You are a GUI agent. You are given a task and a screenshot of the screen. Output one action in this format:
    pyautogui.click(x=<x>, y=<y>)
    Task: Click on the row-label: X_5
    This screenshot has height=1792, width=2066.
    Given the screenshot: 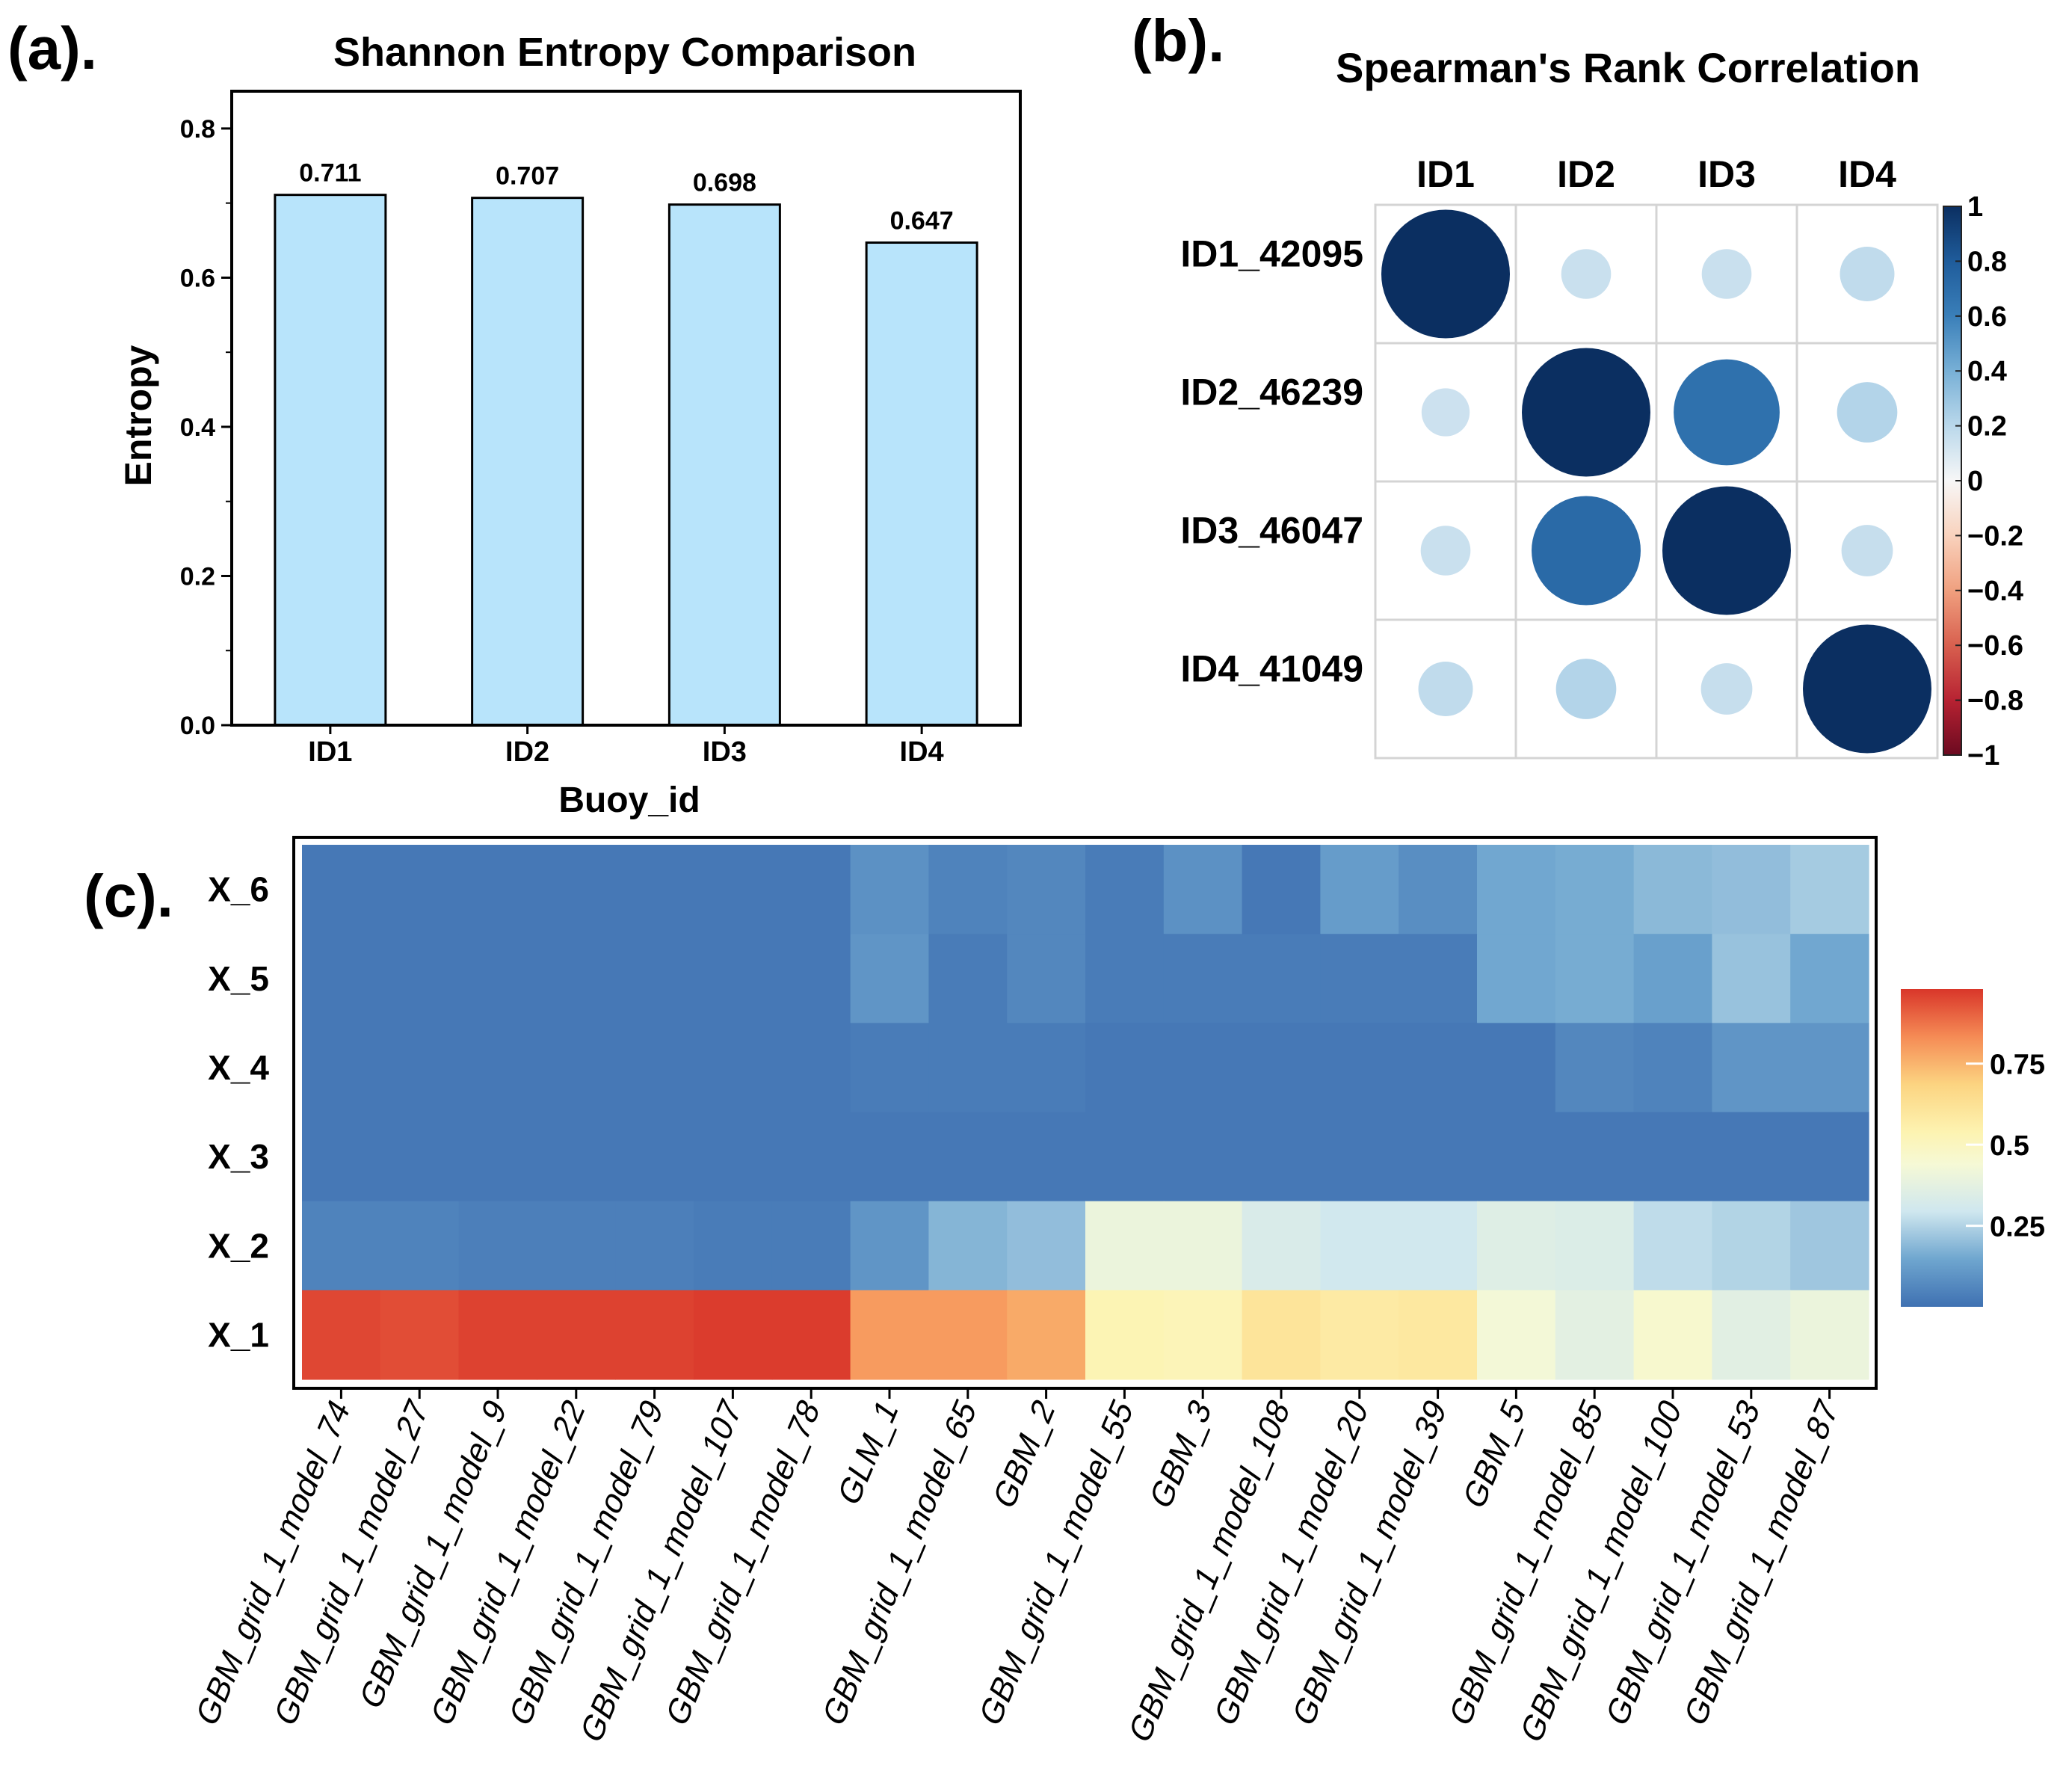 What is the action you would take?
    pyautogui.click(x=239, y=978)
    